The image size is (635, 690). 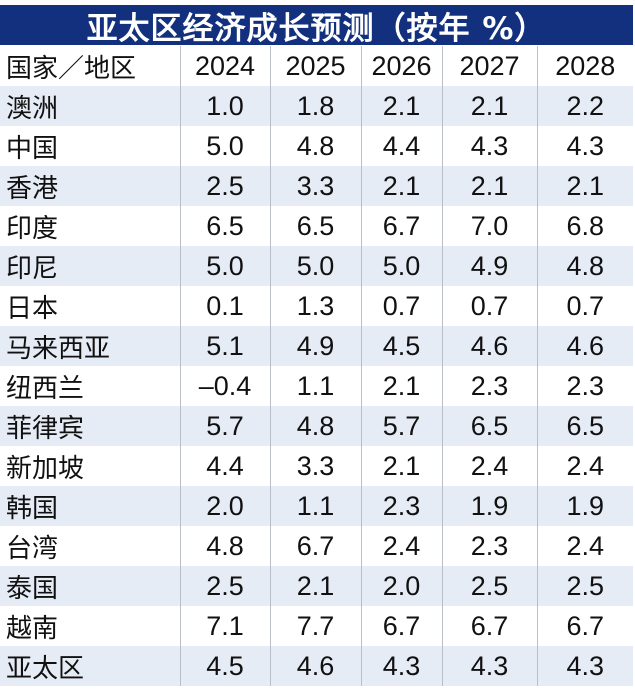 I want to click on header-2028: 2028, so click(x=584, y=66).